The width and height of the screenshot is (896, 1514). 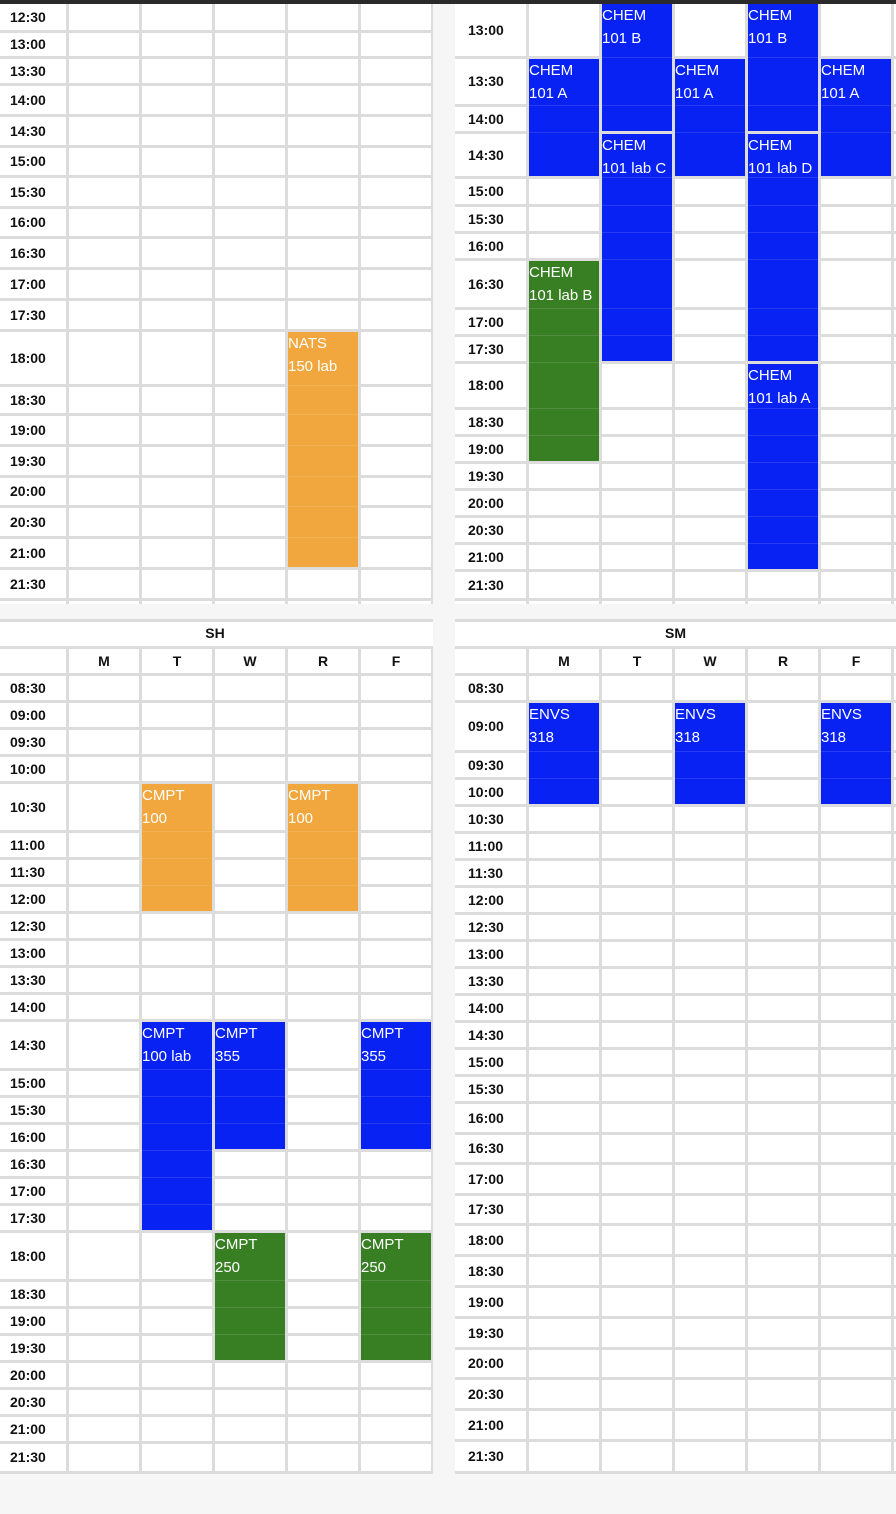 I want to click on time-label: 09:30, so click(x=28, y=742).